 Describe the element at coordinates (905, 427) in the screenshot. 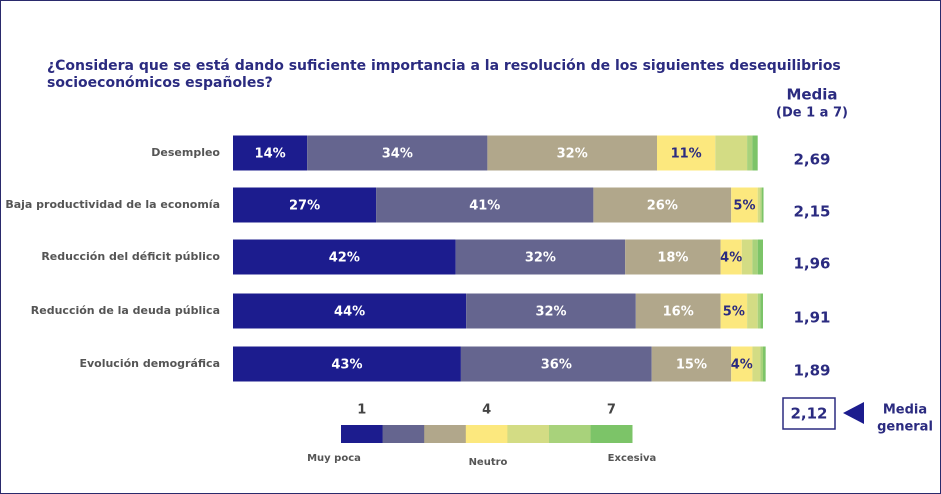

I see `overall-mean-label: general` at that location.